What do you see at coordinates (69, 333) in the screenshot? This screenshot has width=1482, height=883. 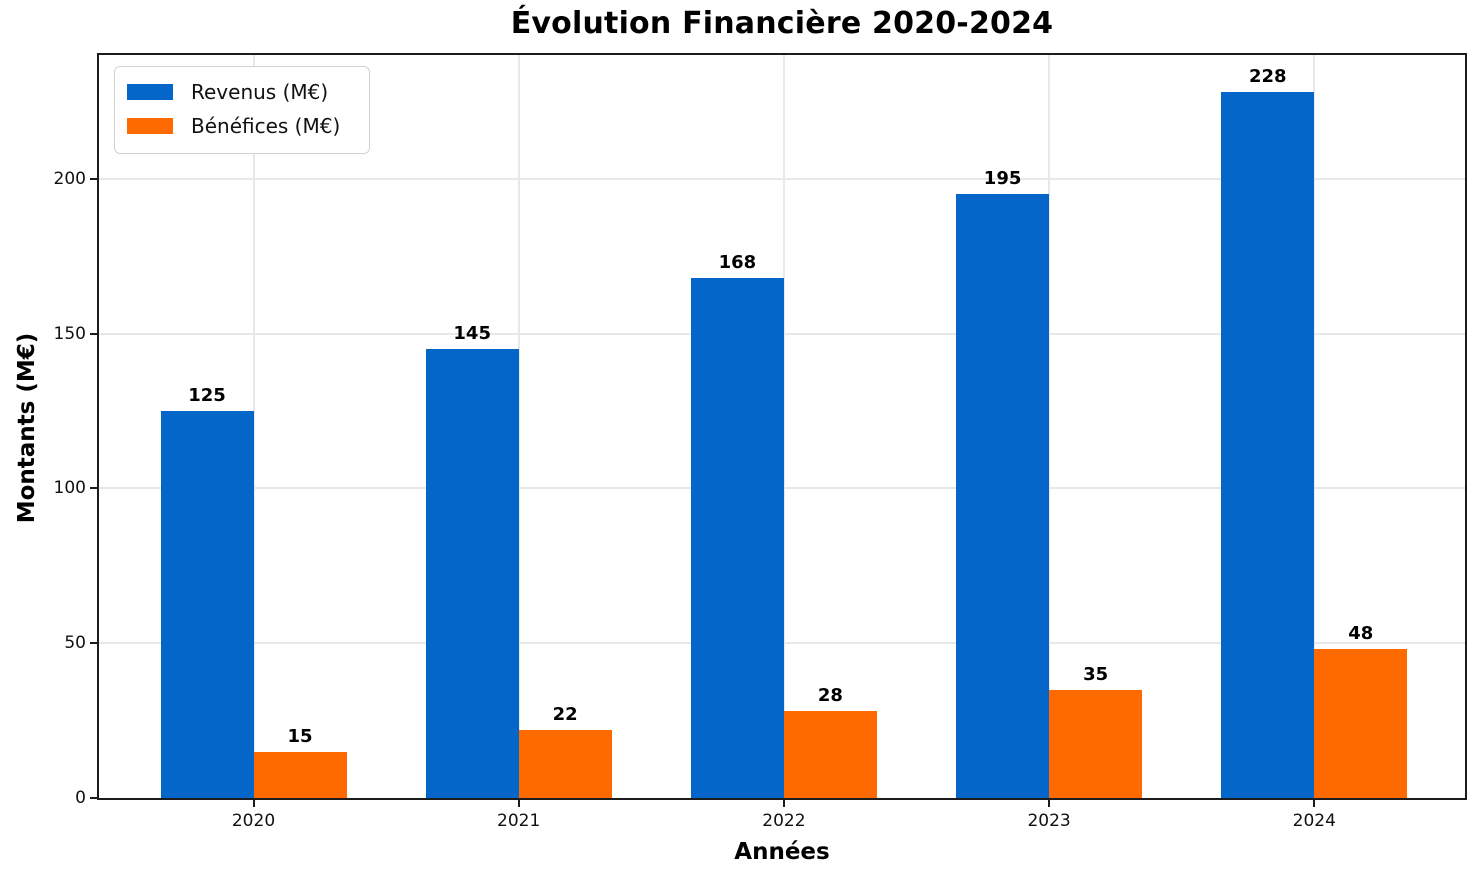 I see `y-tick-label: 150` at bounding box center [69, 333].